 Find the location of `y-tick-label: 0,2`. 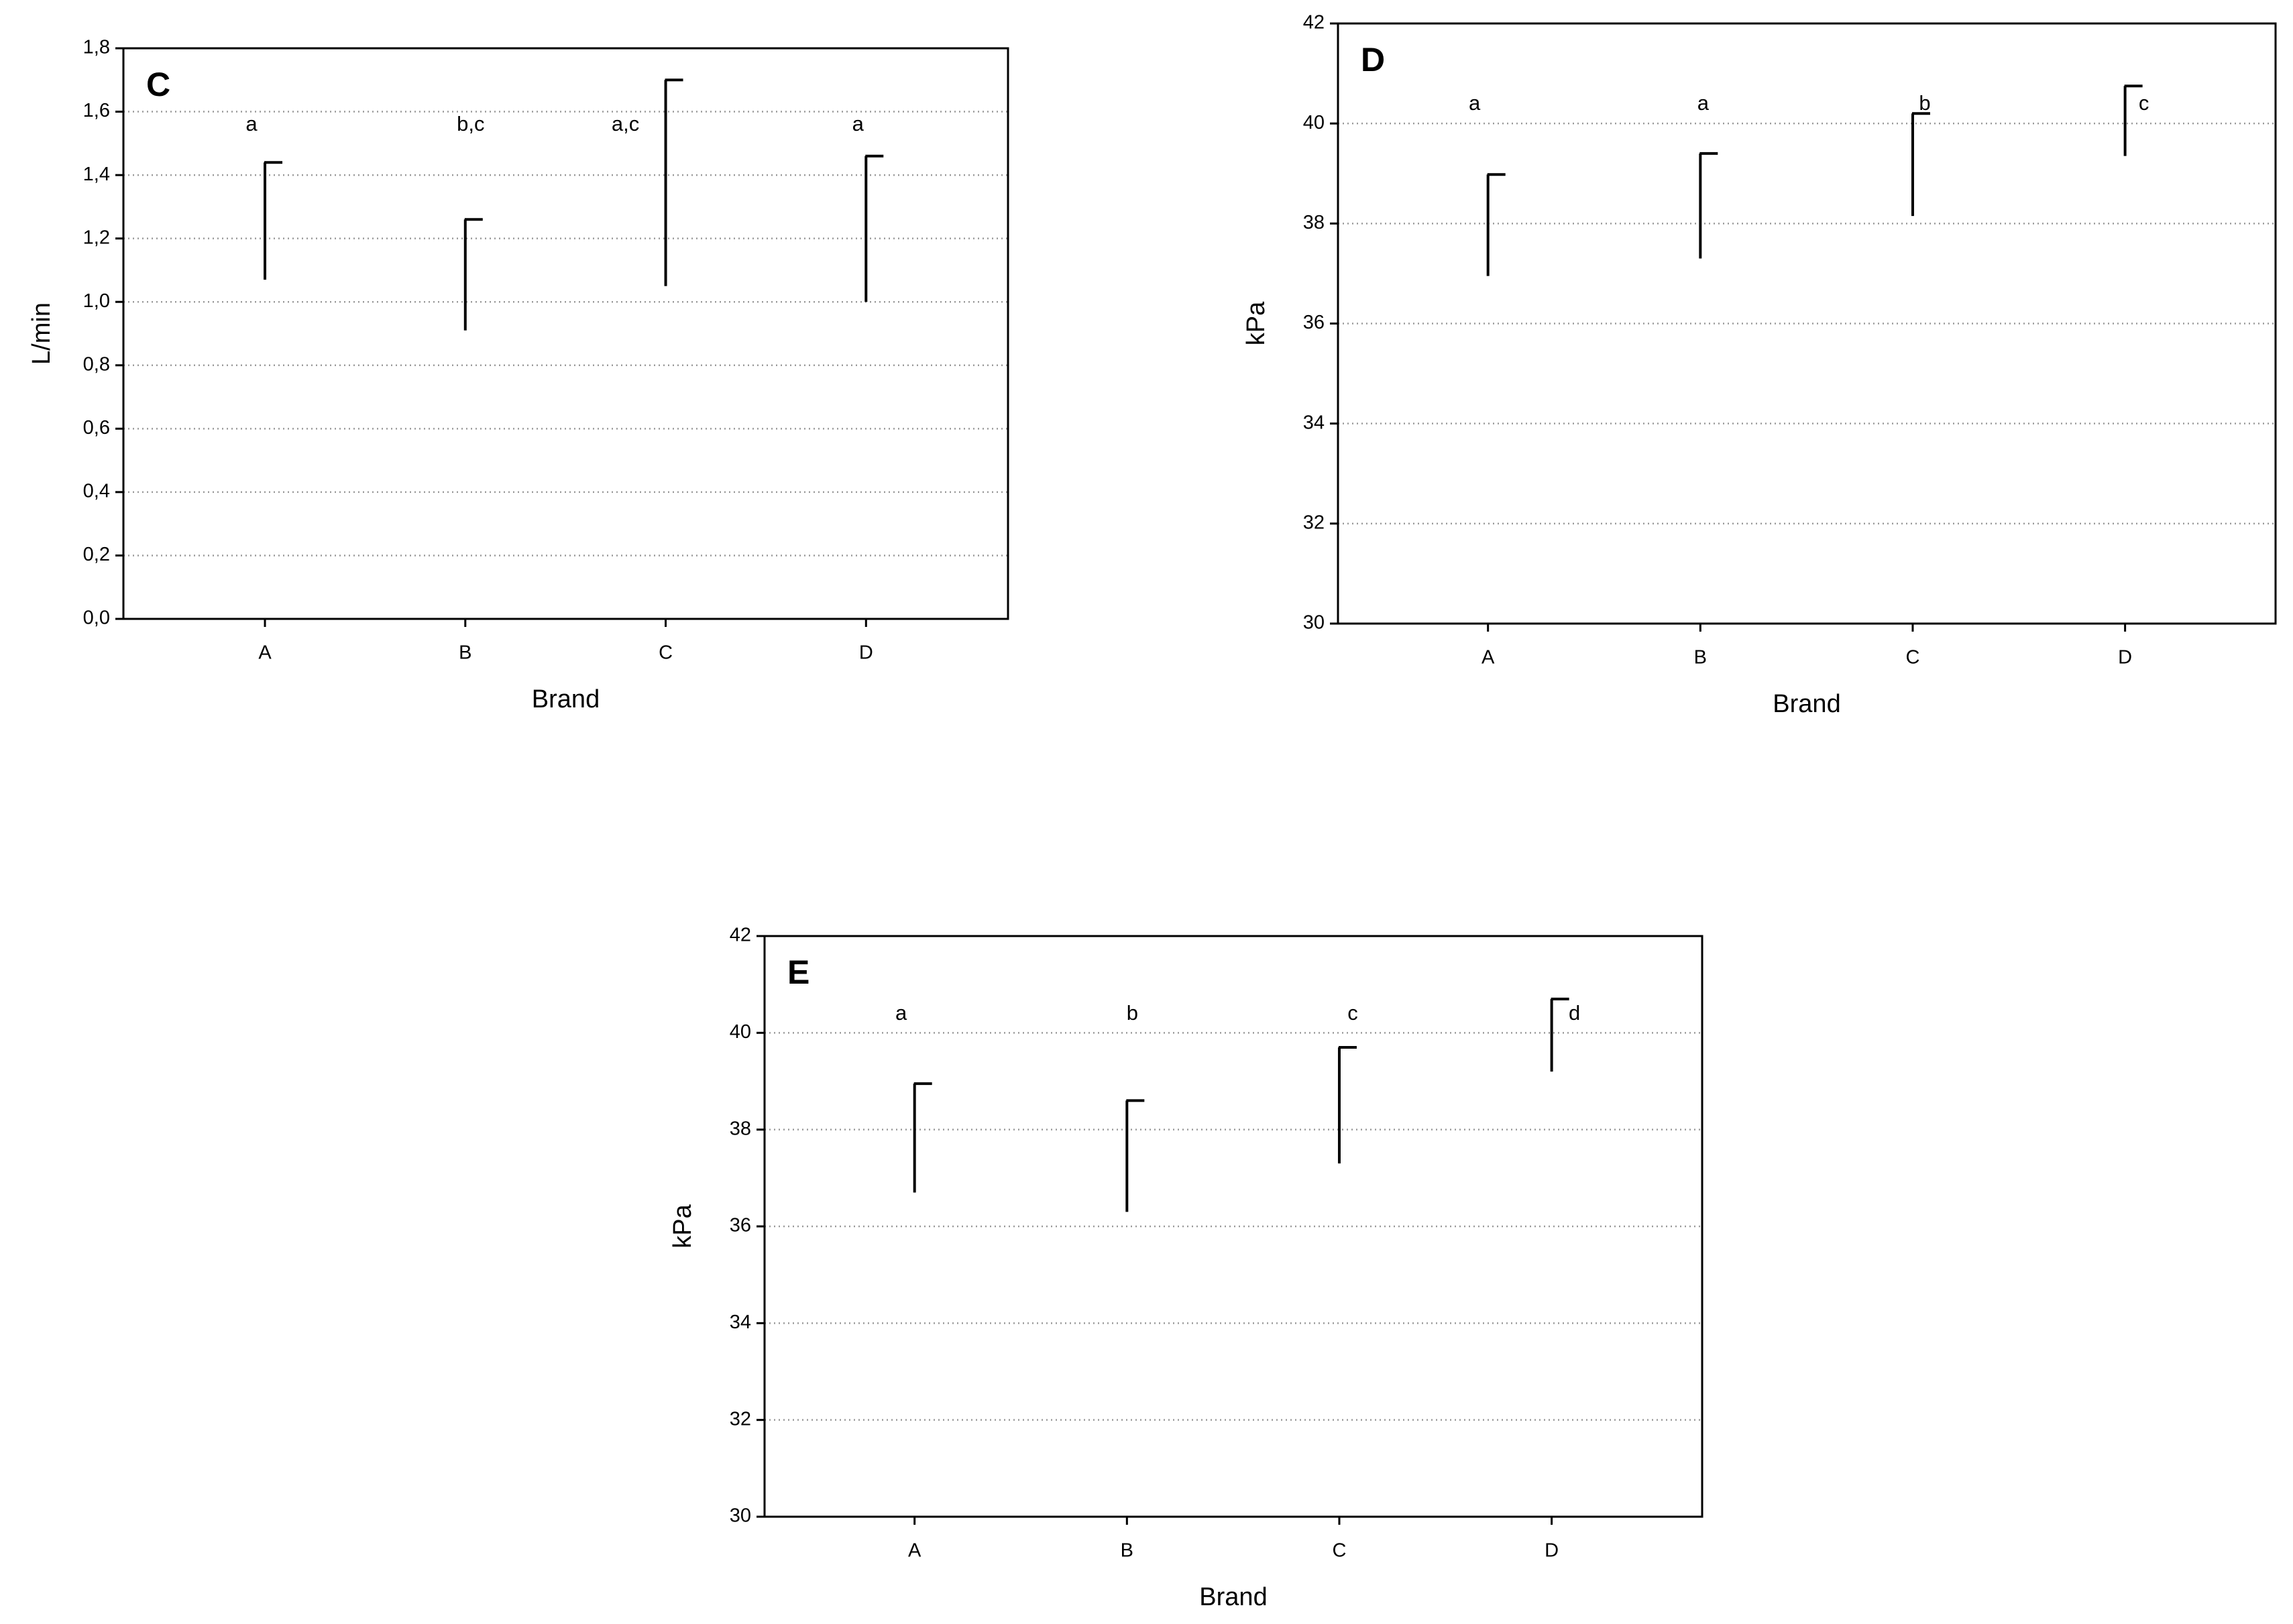

y-tick-label: 0,2 is located at coordinates (96, 554).